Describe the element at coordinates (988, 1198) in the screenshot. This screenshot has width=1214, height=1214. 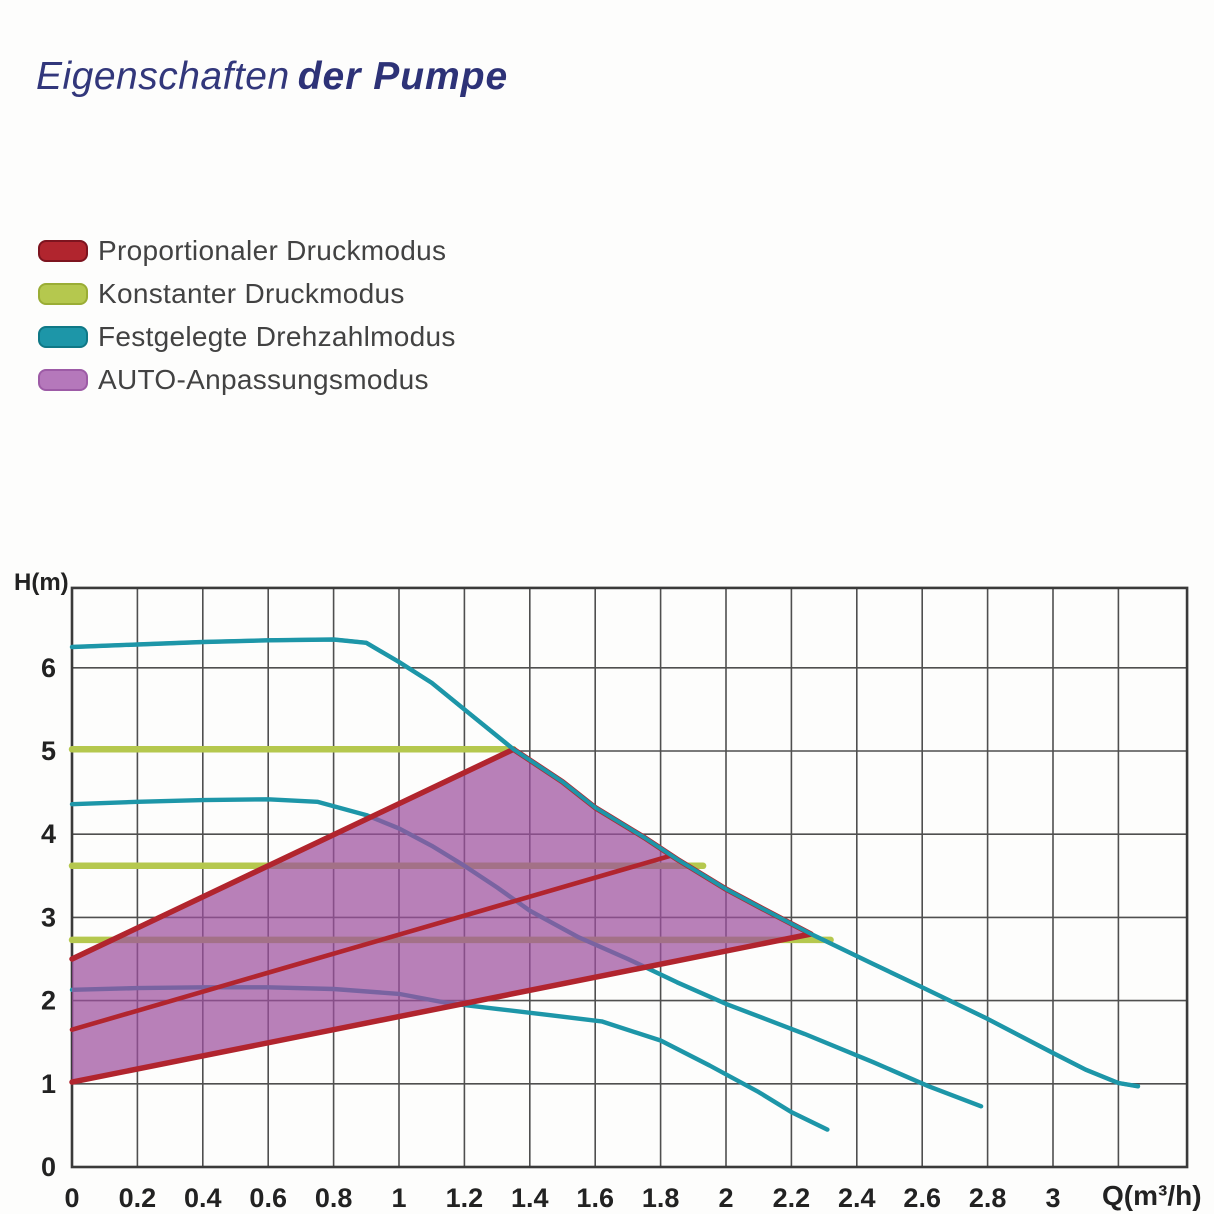
I see `x-tick-label: 2.8` at that location.